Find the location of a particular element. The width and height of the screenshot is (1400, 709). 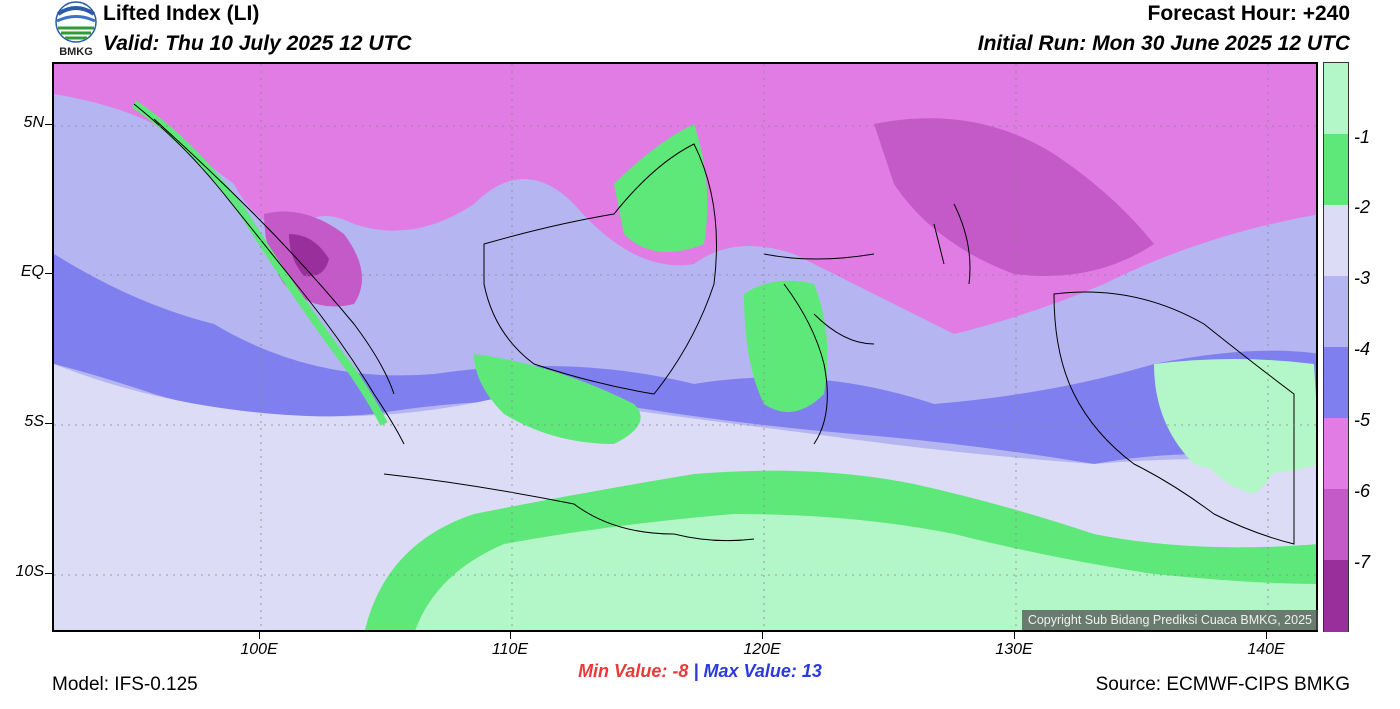

y-label-eq: EQ is located at coordinates (32, 271).